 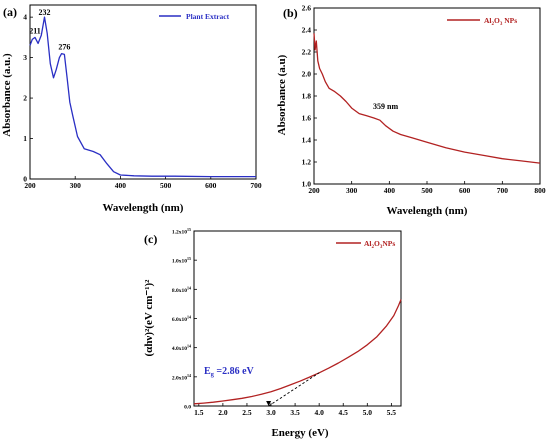 What do you see at coordinates (149, 318) in the screenshot?
I see `panel-c-ylabel: (αhν)²(eV cm⁻¹)²` at bounding box center [149, 318].